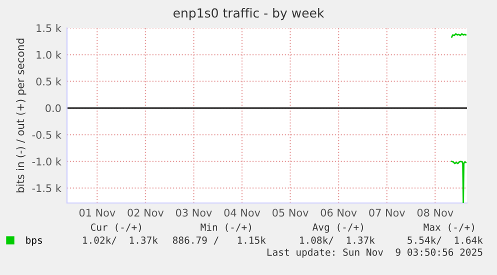 This screenshot has width=497, height=275. Describe the element at coordinates (97, 212) in the screenshot. I see `x-tick-label: 01 Nov` at that location.